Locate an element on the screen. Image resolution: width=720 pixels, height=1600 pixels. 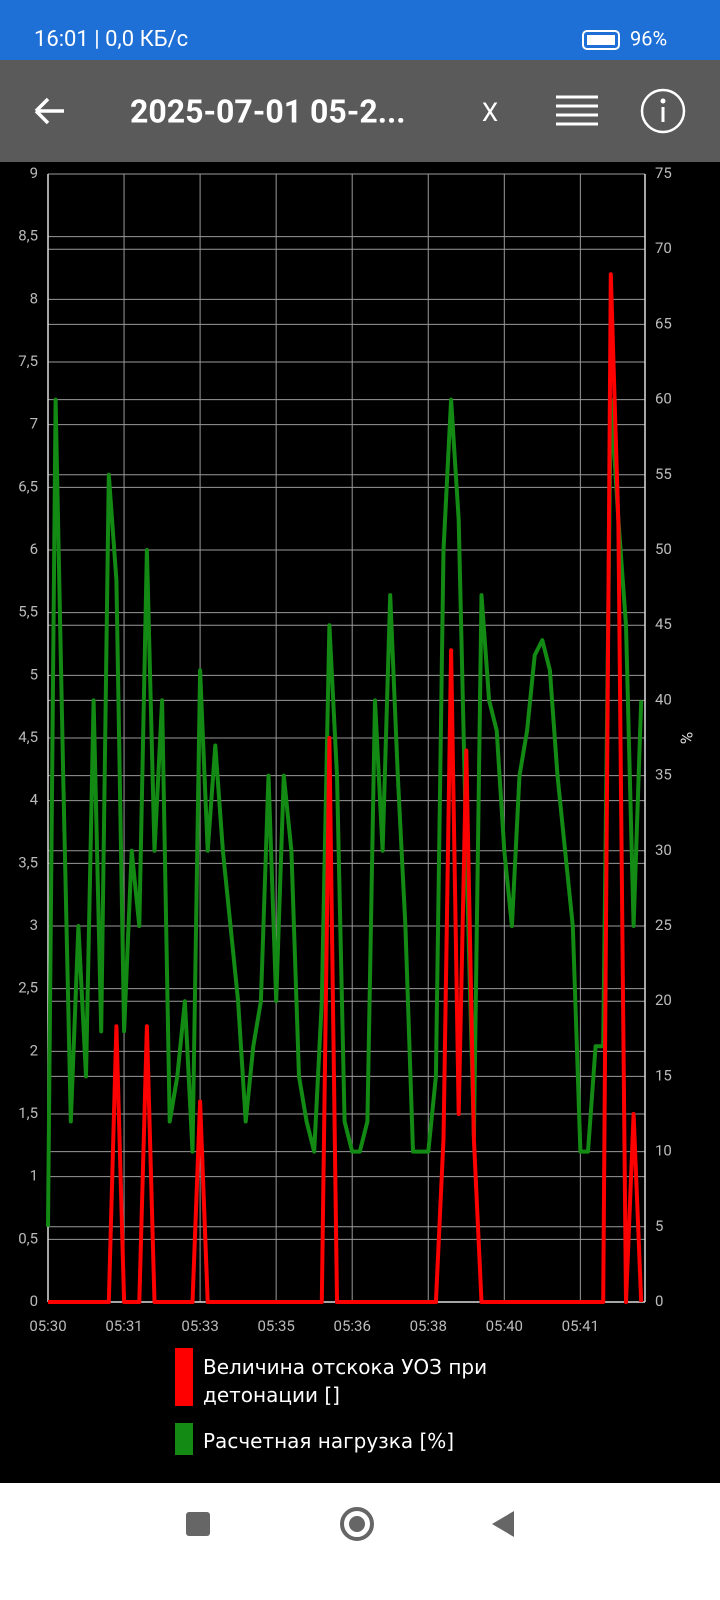
x-tick-label: 05:38 is located at coordinates (428, 1326).